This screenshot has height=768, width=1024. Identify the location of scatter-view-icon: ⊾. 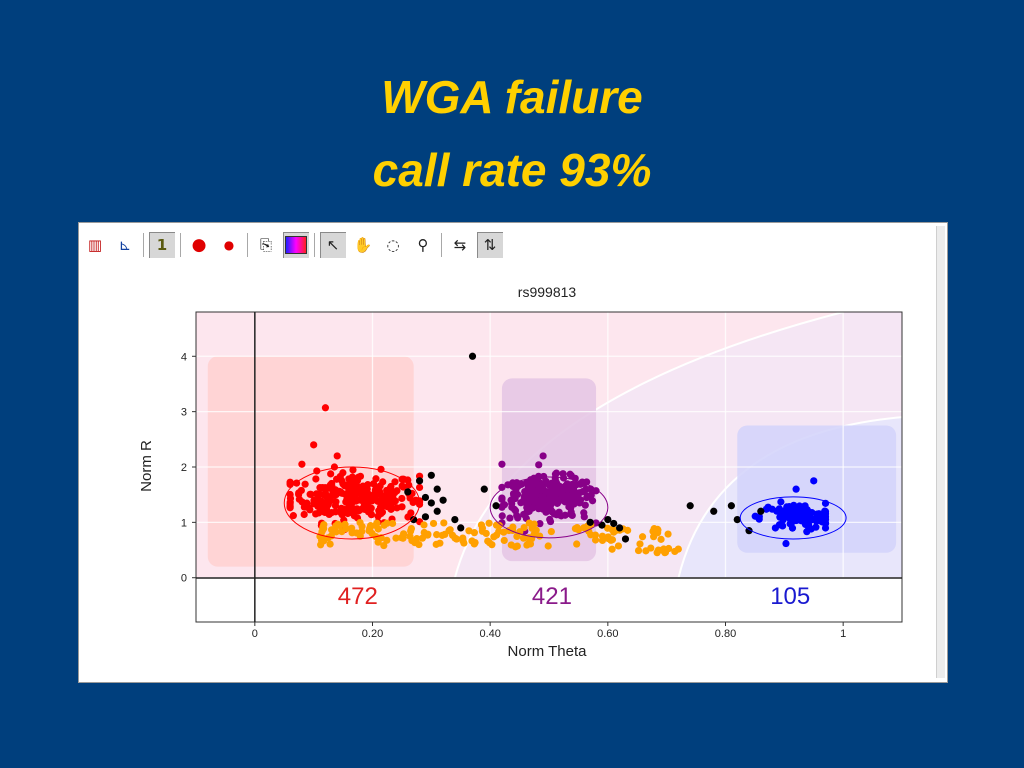
(125, 245).